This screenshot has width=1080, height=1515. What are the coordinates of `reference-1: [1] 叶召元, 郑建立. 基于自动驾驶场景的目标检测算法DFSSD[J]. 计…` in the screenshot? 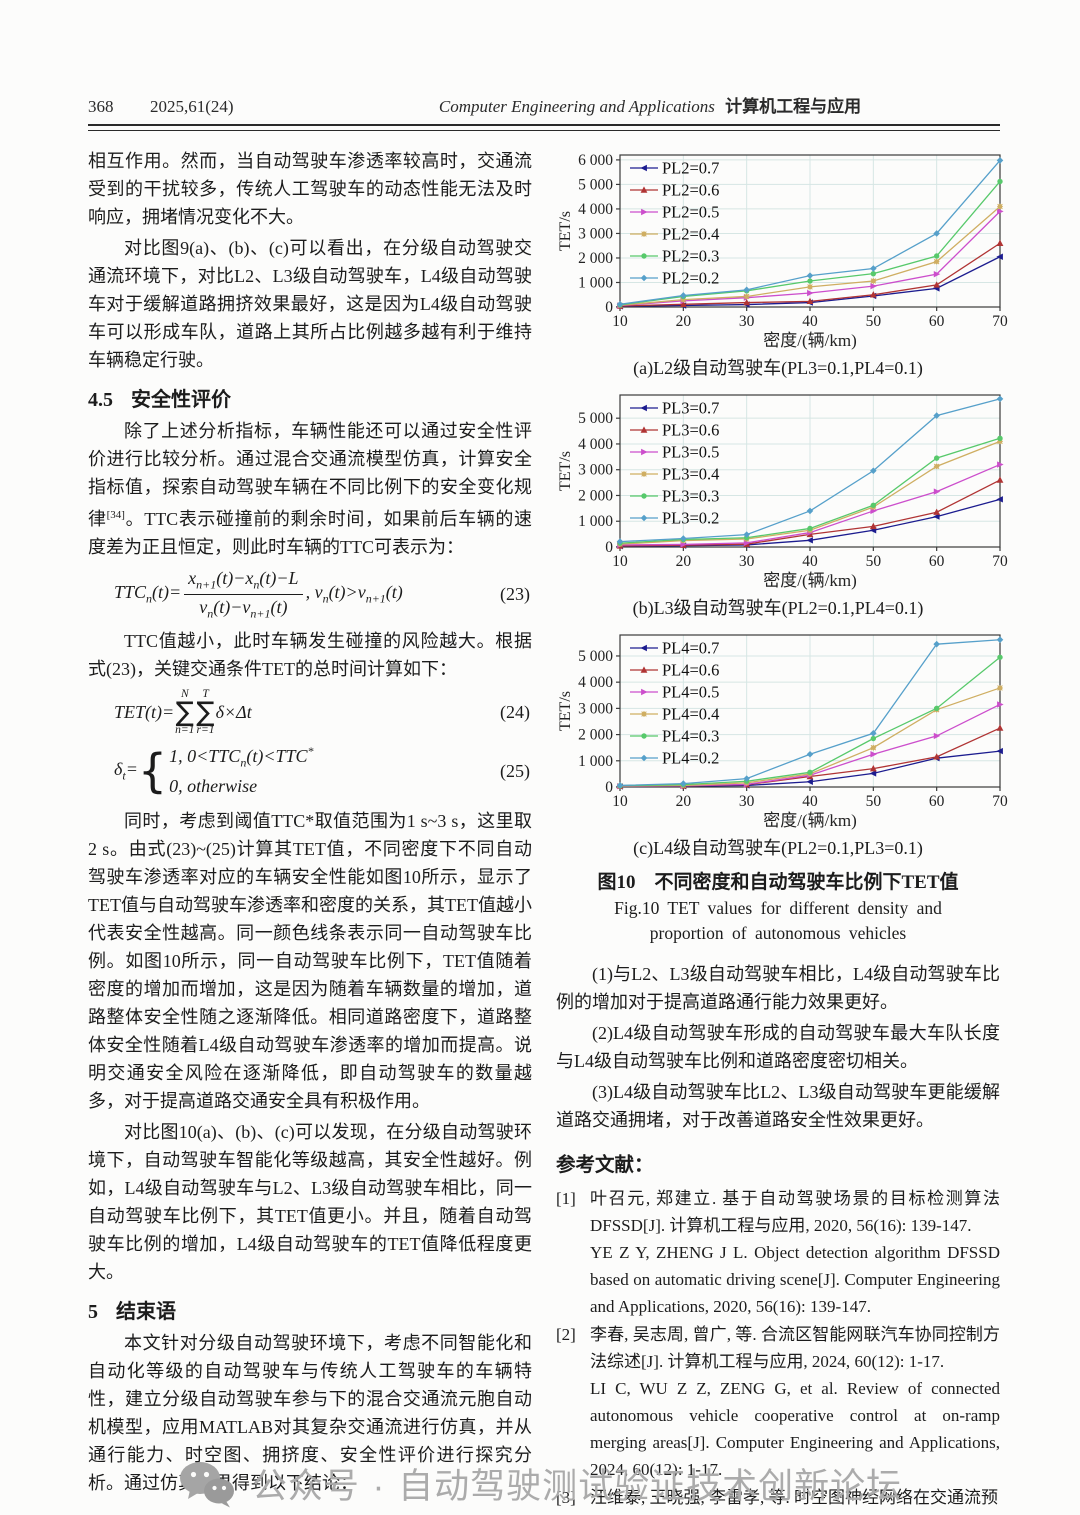 It's located at (778, 1252).